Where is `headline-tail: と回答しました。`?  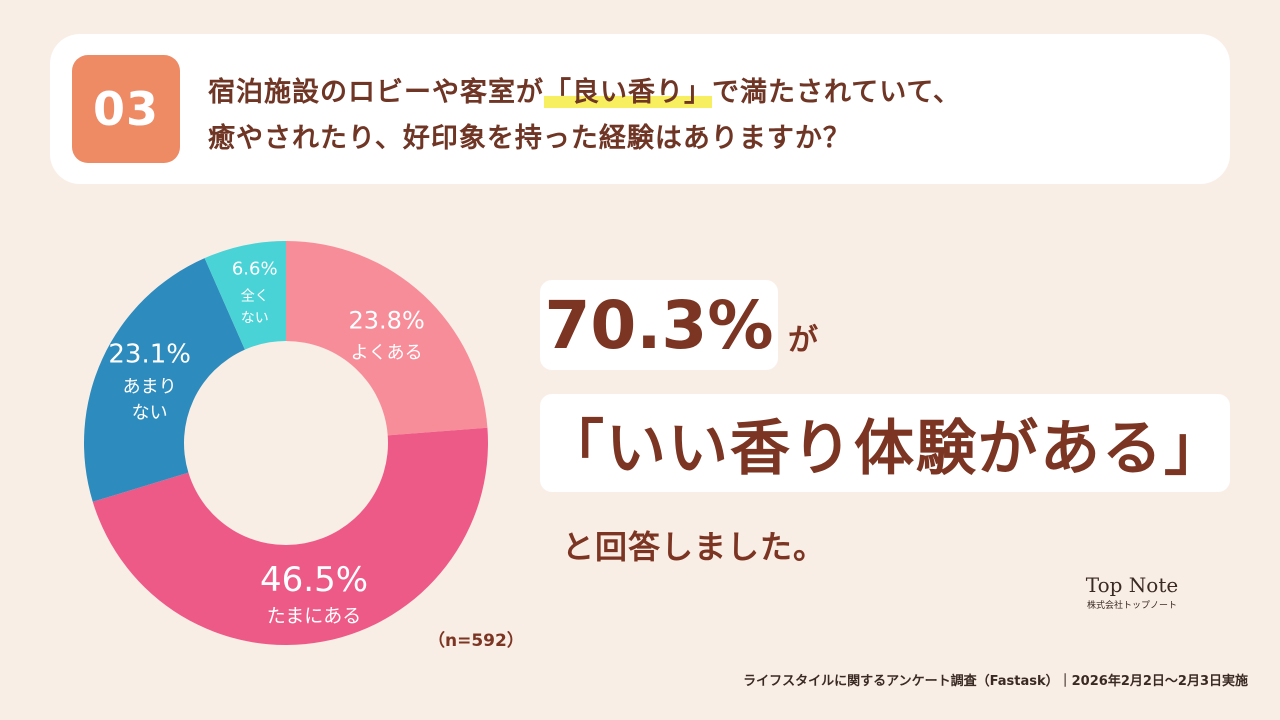 headline-tail: と回答しました。 is located at coordinates (694, 547).